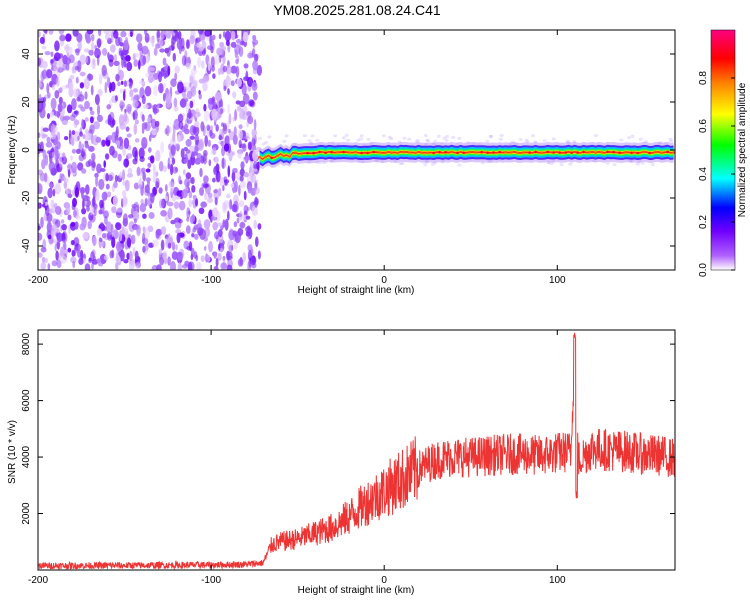 The height and width of the screenshot is (600, 750). Describe the element at coordinates (26, 197) in the screenshot. I see `y-tick-label: -20` at that location.